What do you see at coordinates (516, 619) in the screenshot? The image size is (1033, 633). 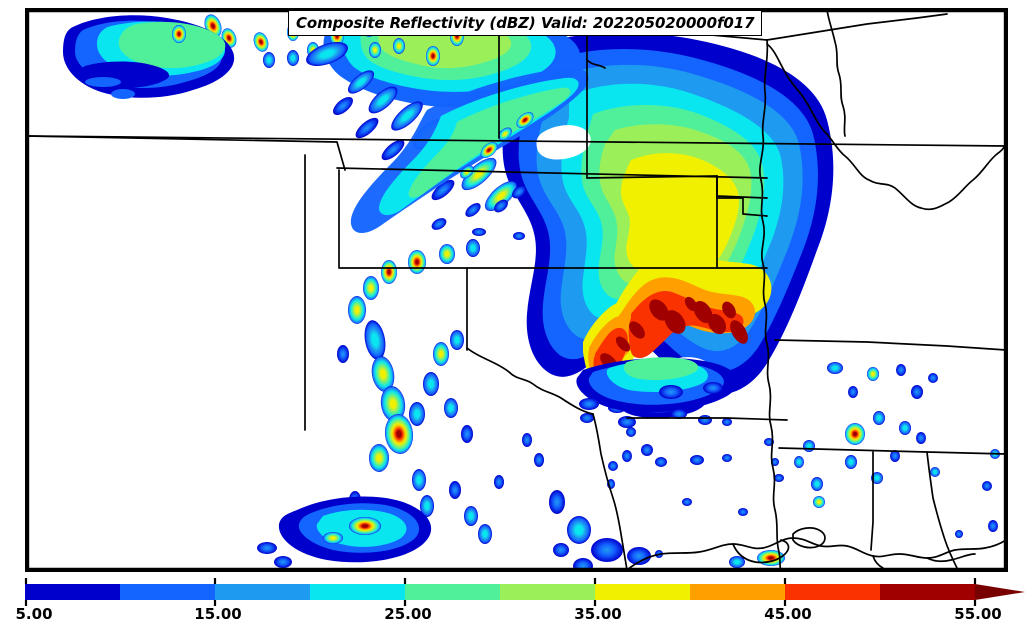 I see `colorbar-tick-labels: 5.00 15.00 25.00 35.00 45.00 55.00` at bounding box center [516, 619].